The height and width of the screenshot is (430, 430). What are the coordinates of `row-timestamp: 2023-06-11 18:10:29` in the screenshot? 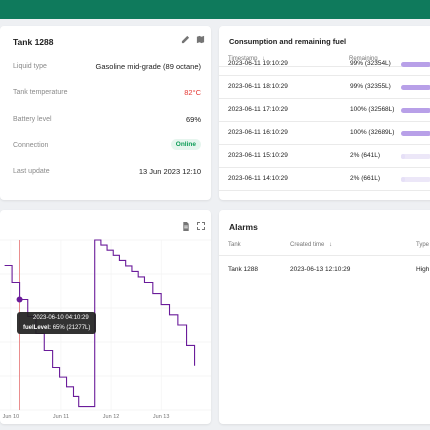 It's located at (258, 86).